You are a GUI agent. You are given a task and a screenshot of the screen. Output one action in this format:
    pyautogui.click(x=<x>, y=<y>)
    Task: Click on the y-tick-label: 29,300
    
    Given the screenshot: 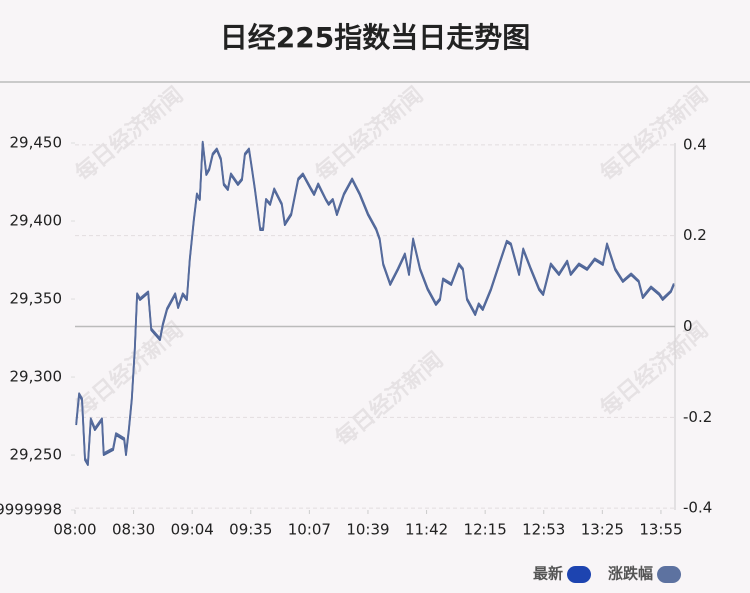 What is the action you would take?
    pyautogui.click(x=36, y=377)
    